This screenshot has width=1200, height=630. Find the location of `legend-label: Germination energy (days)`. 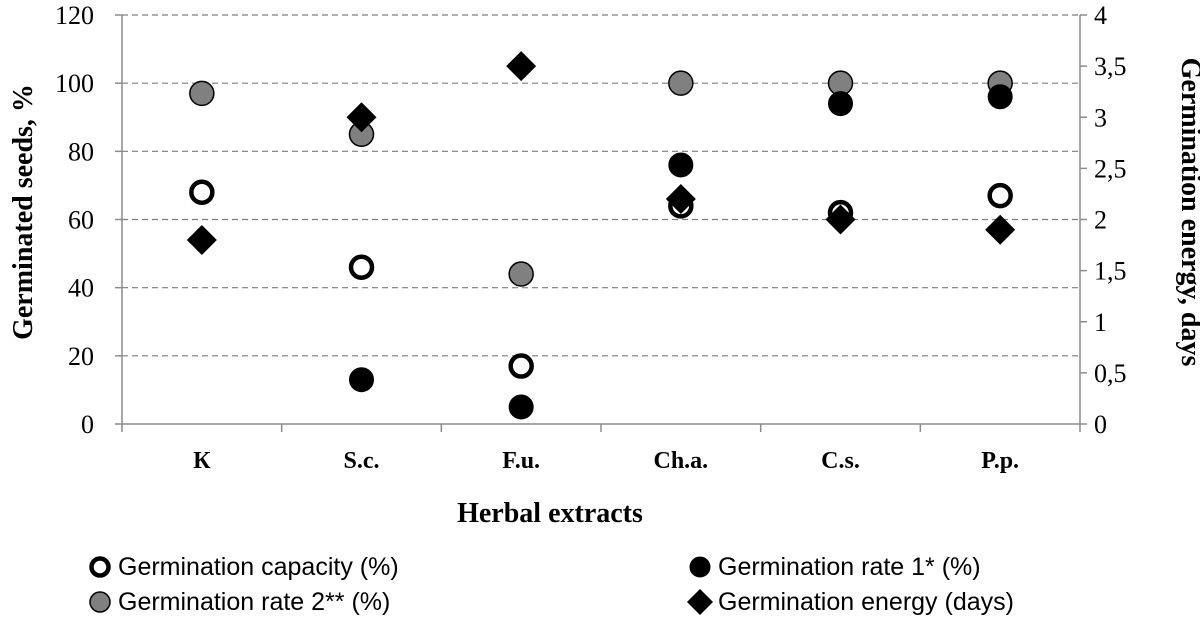

legend-label: Germination energy (days) is located at coordinates (866, 602).